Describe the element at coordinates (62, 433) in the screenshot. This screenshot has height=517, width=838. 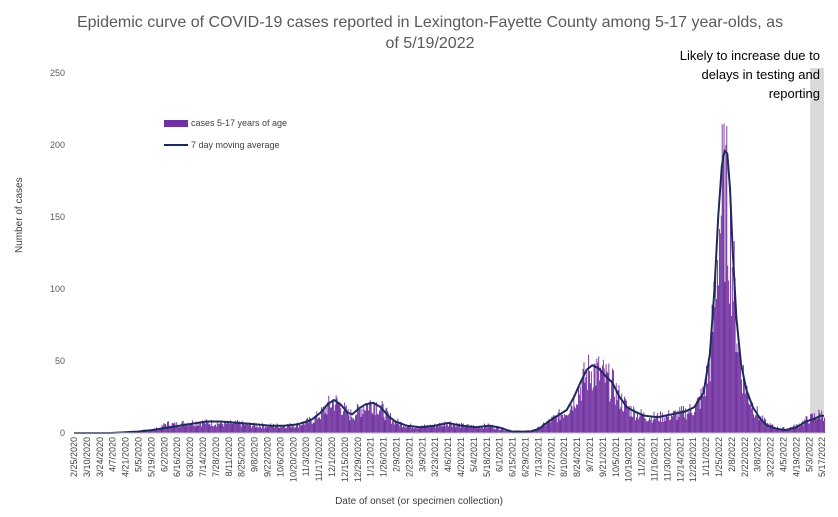
I see `y-tick-label: 0` at that location.